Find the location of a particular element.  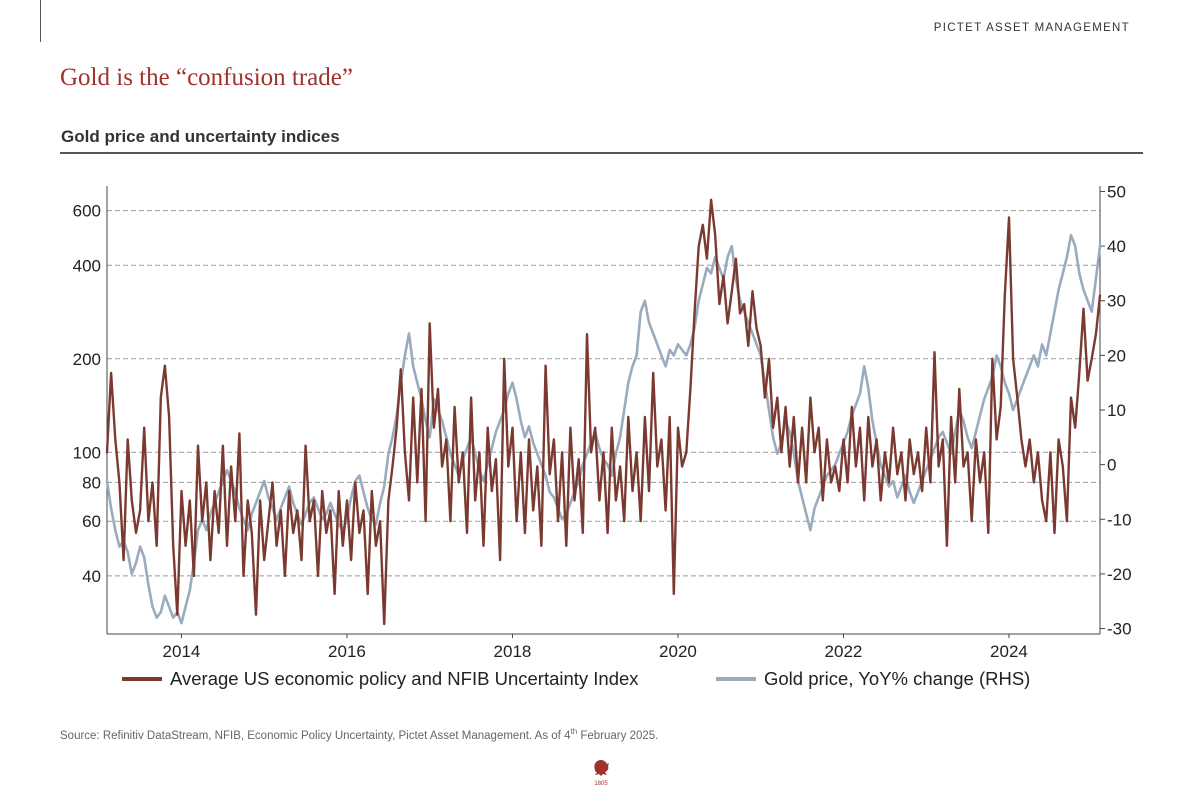

logo-year: 1805 is located at coordinates (601, 784).